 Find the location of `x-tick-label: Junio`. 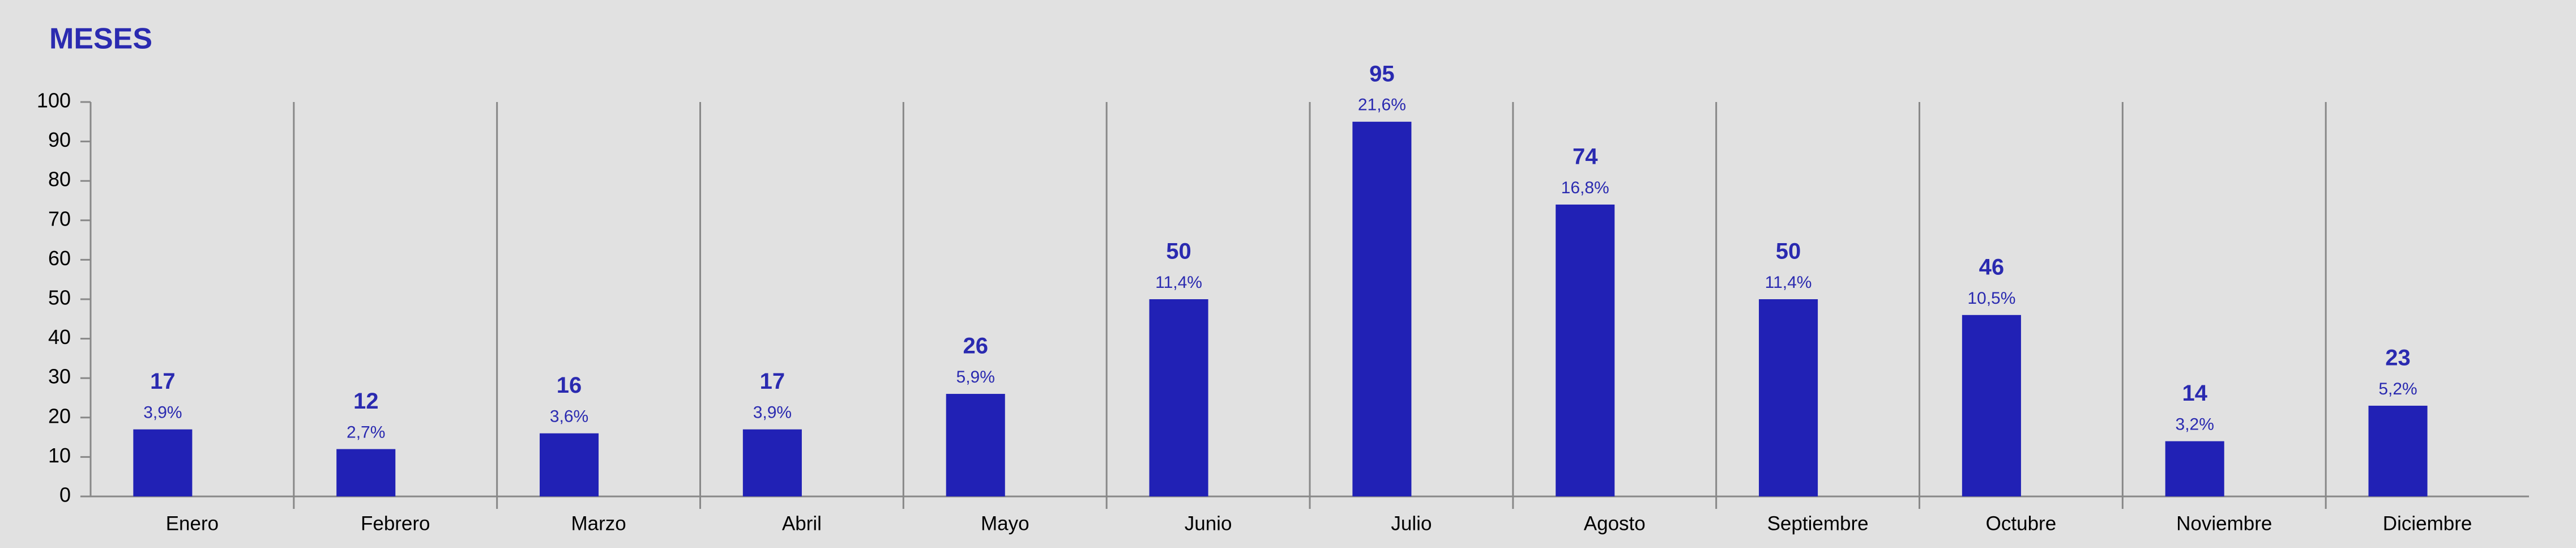

x-tick-label: Junio is located at coordinates (1208, 523).